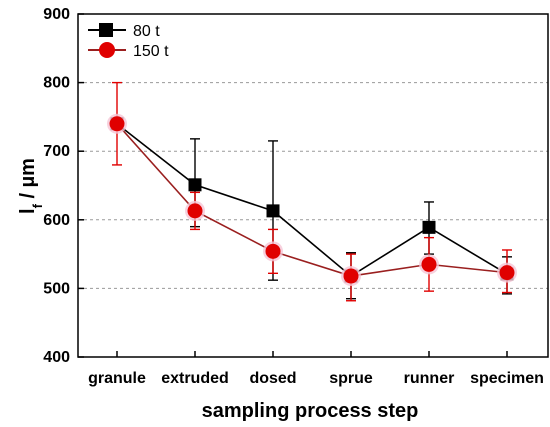 The height and width of the screenshot is (427, 550). I want to click on legend-label-80t: 80 t, so click(146, 31).